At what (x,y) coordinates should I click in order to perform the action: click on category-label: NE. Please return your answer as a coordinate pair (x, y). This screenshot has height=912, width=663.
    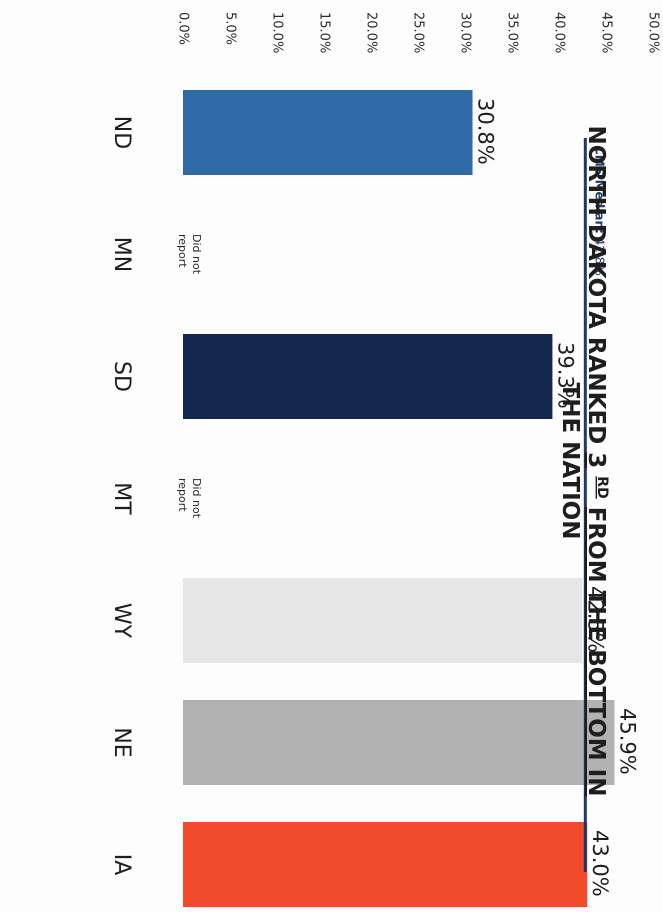
    Looking at the image, I should click on (121, 742).